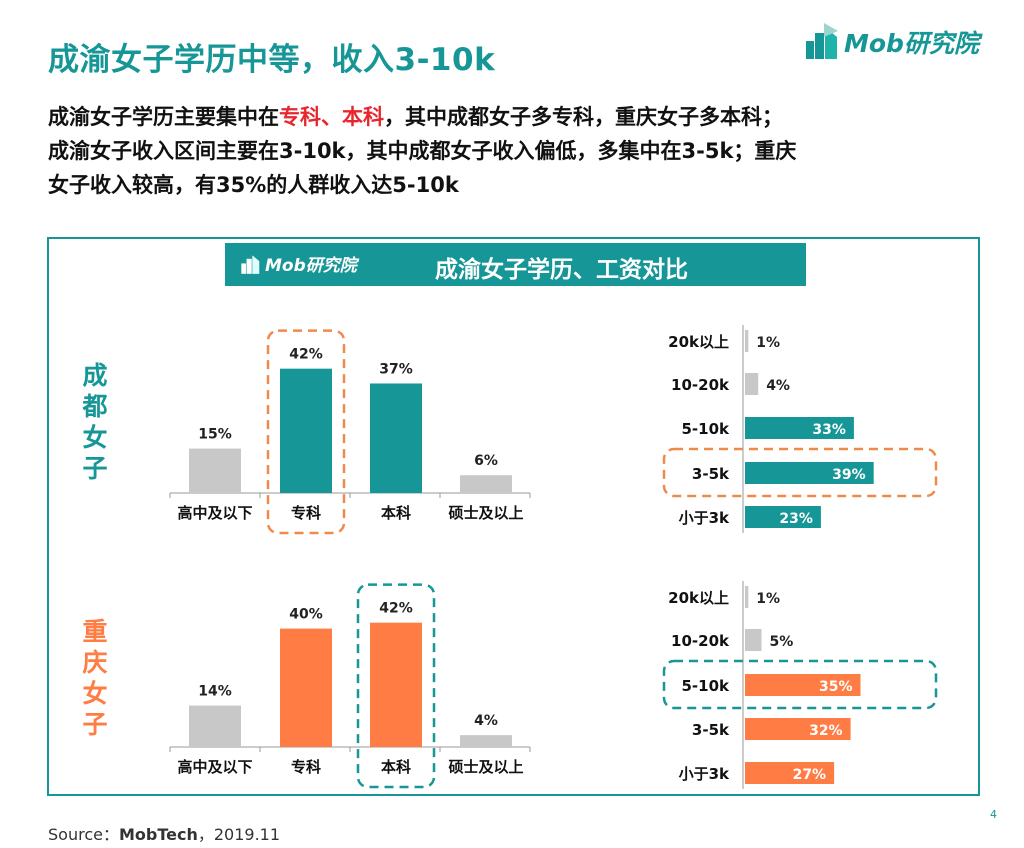 The width and height of the screenshot is (1024, 848). What do you see at coordinates (250, 264) in the screenshot?
I see `banner-logo-icon` at bounding box center [250, 264].